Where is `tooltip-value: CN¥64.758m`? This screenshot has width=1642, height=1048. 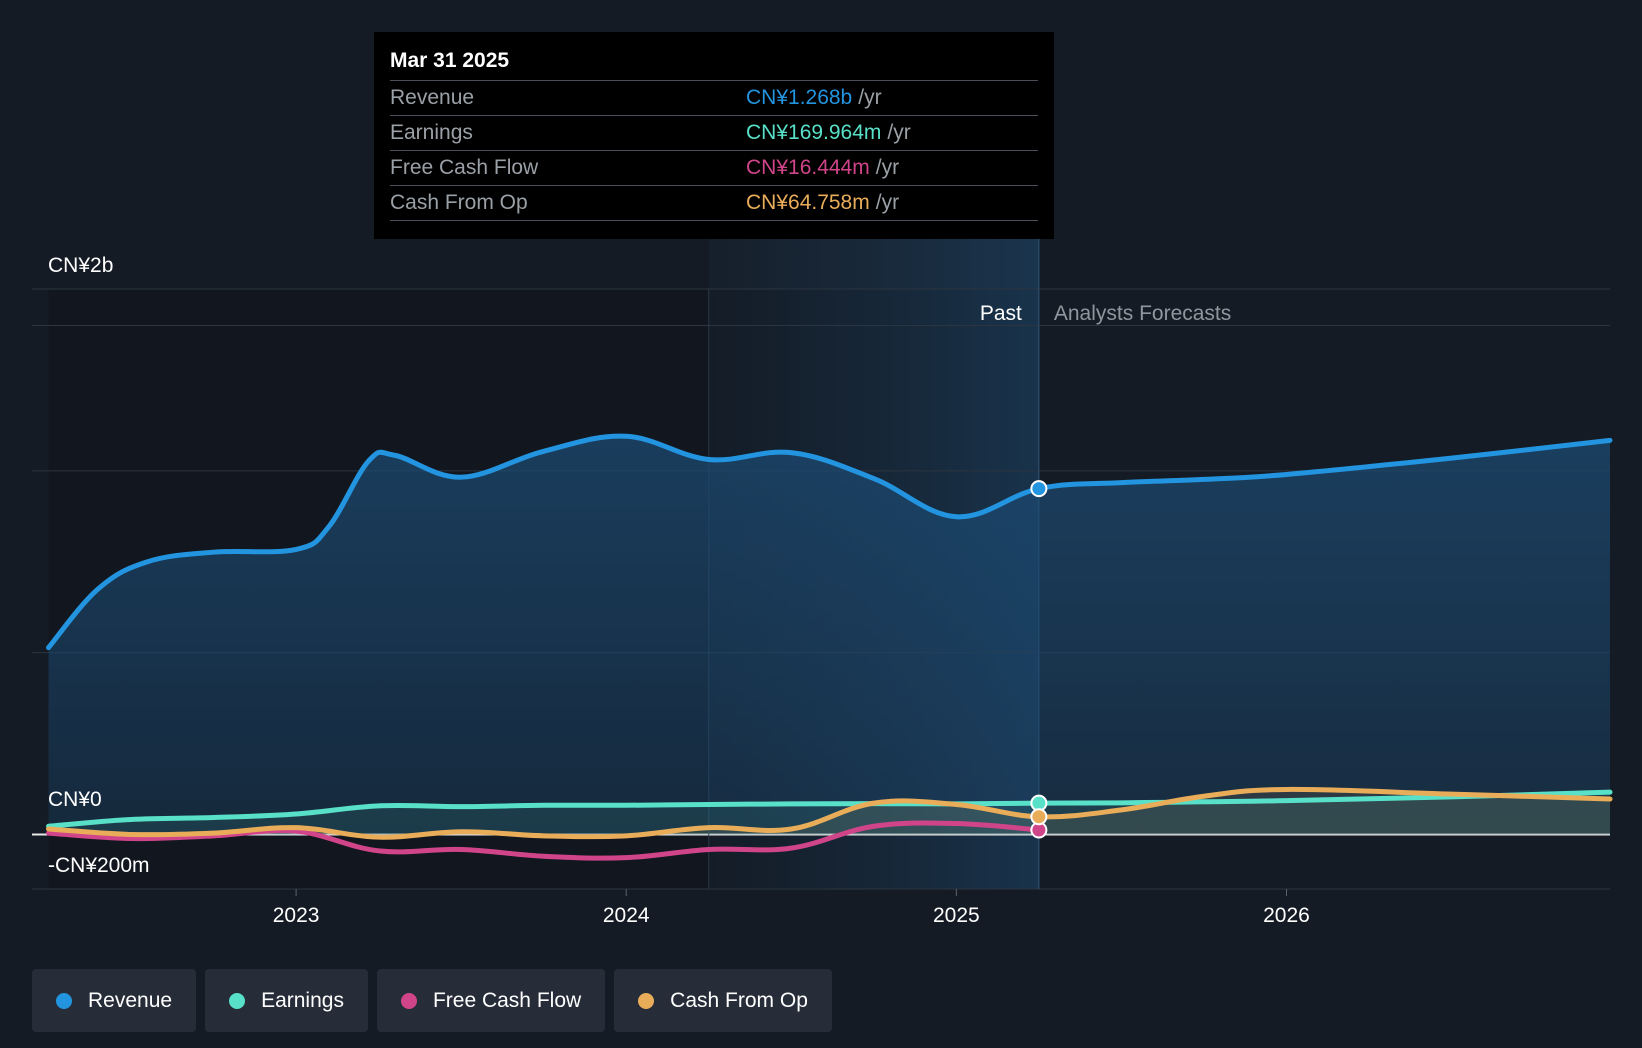 tooltip-value: CN¥64.758m is located at coordinates (808, 202).